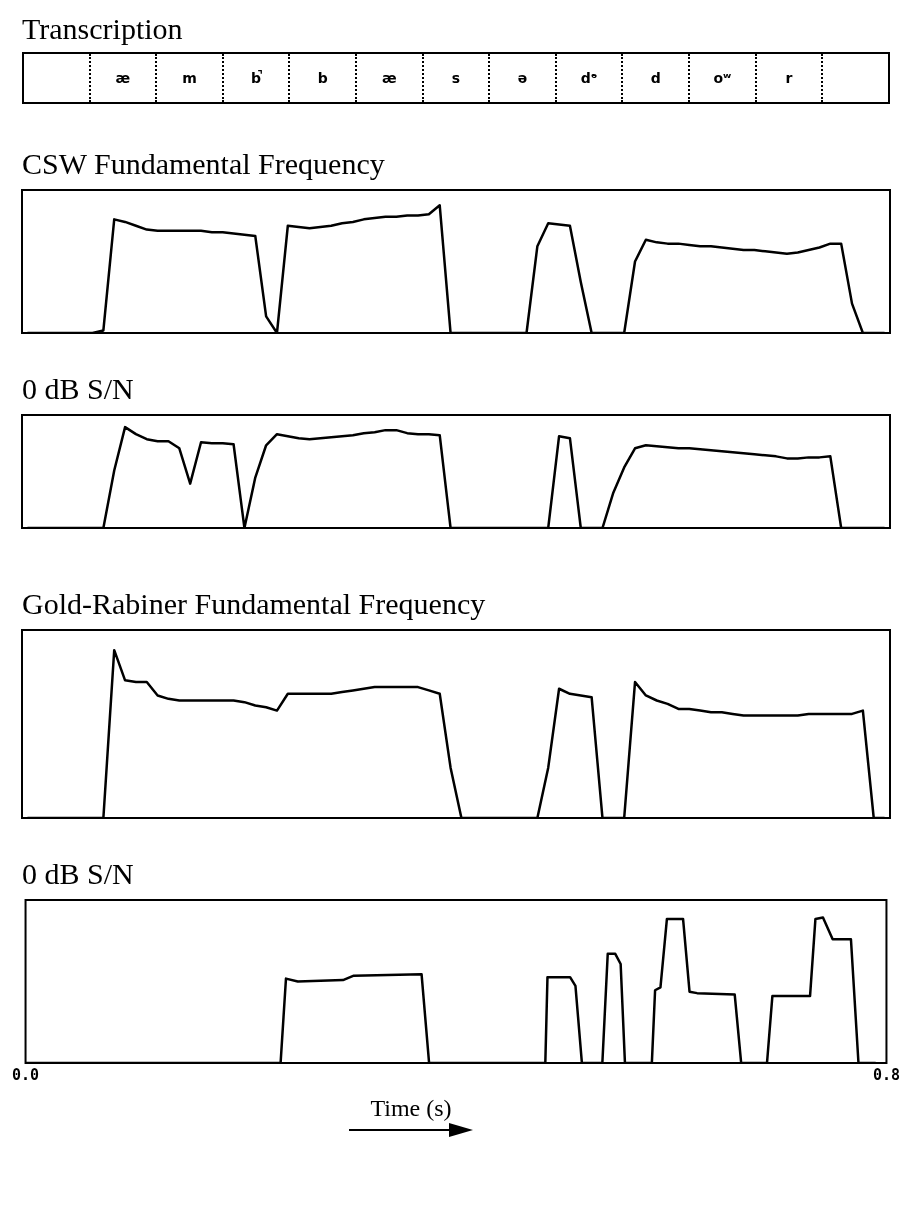 The width and height of the screenshot is (912, 1205). Describe the element at coordinates (322, 78) in the screenshot. I see `text: b` at that location.